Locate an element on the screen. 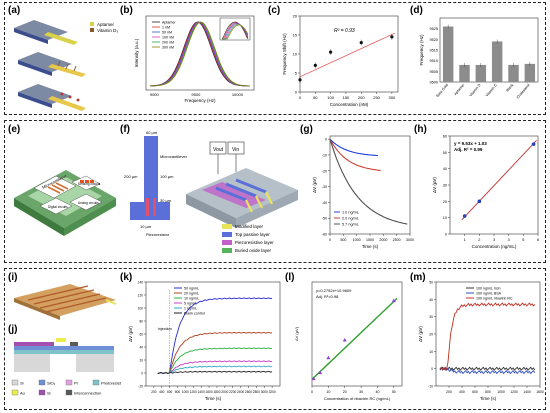 The image size is (550, 413). x-tick-label: 200 is located at coordinates (154, 392).